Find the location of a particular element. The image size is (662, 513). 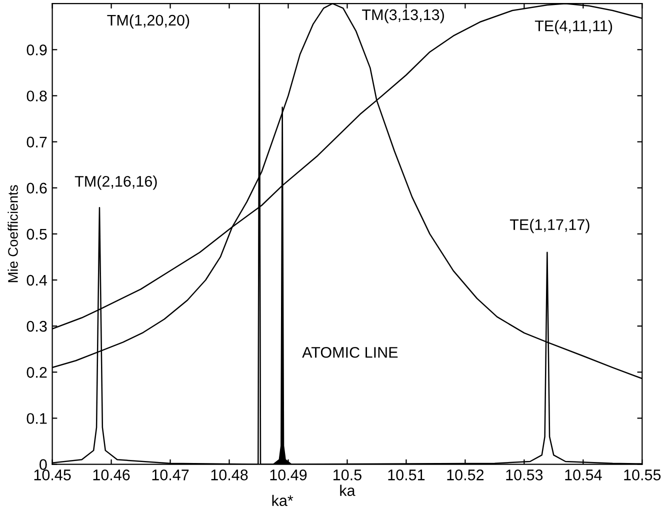

annotation: TM(1,20,20) is located at coordinates (148, 21).